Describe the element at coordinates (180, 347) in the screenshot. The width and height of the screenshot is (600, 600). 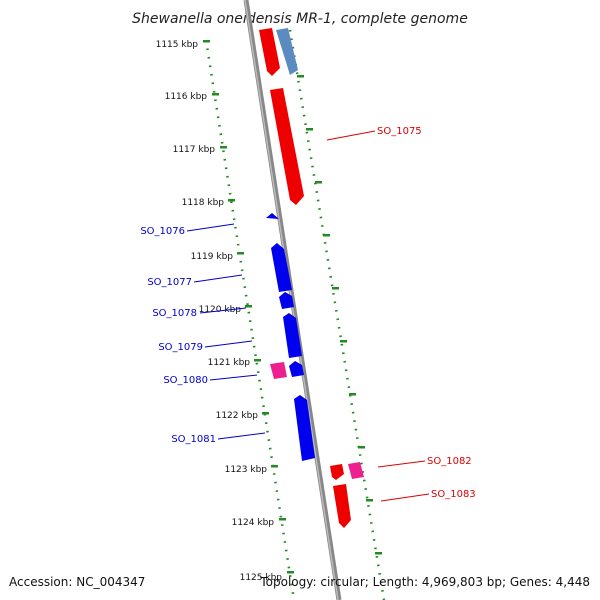
I see `gene-label-so1079: SO_1079` at that location.